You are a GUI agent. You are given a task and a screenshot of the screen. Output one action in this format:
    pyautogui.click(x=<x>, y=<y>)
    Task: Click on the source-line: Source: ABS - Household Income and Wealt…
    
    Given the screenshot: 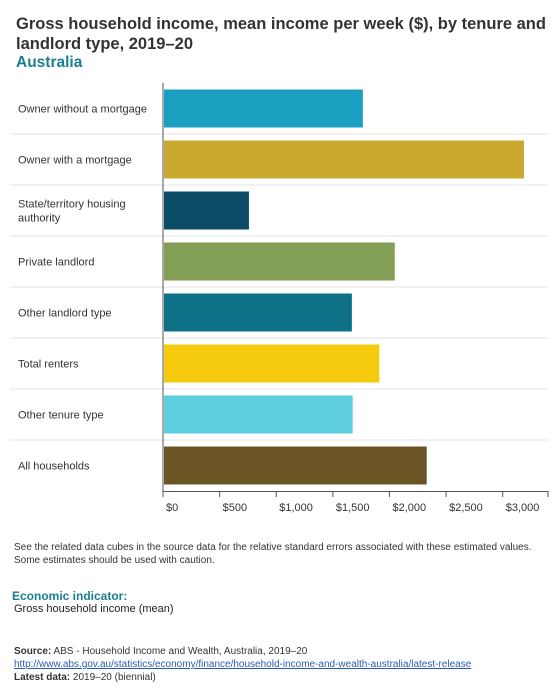 What is the action you would take?
    pyautogui.click(x=160, y=651)
    